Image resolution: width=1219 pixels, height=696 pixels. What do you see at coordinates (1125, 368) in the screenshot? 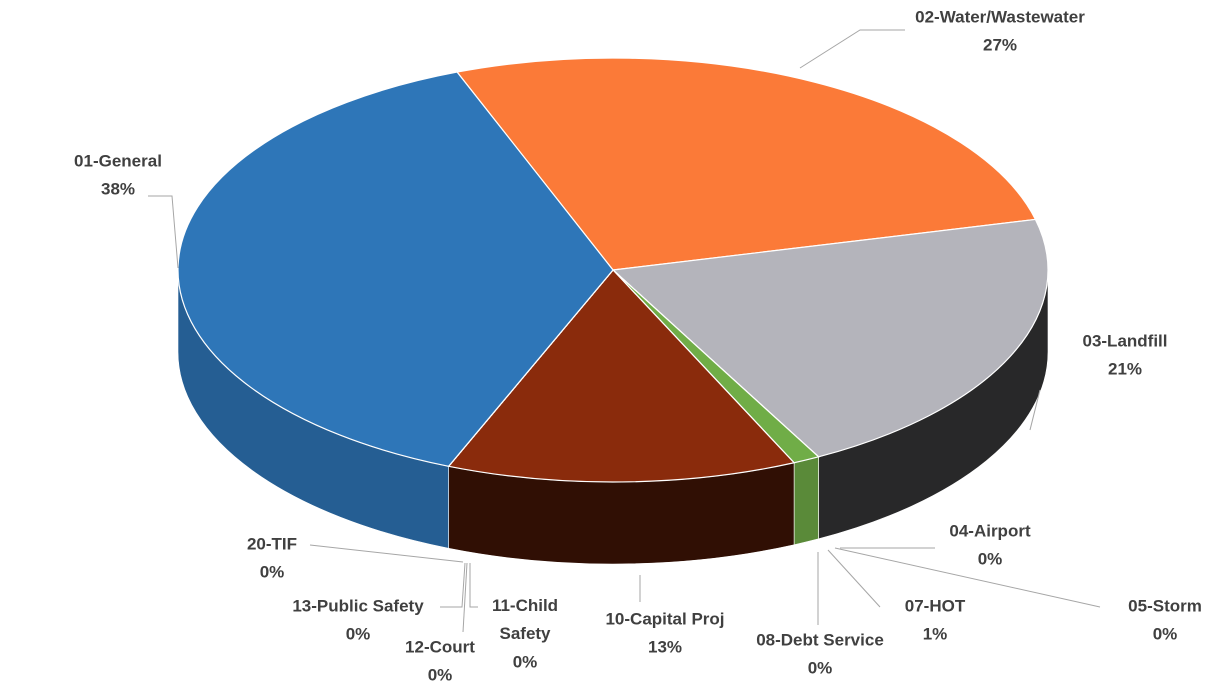
I see `value-label: 21%` at bounding box center [1125, 368].